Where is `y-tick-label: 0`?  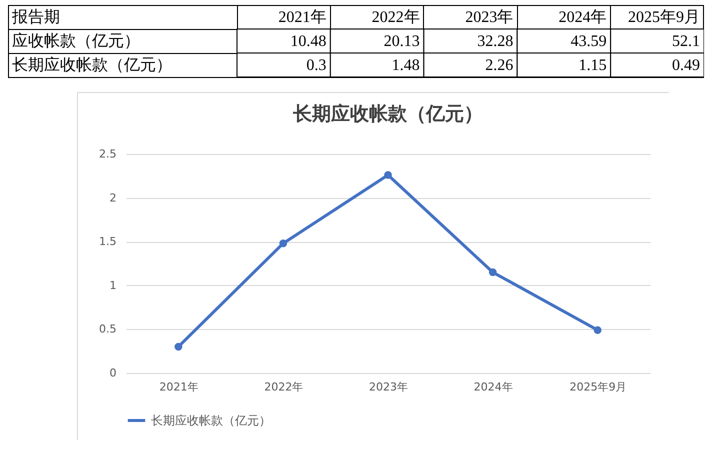 y-tick-label: 0 is located at coordinates (113, 373).